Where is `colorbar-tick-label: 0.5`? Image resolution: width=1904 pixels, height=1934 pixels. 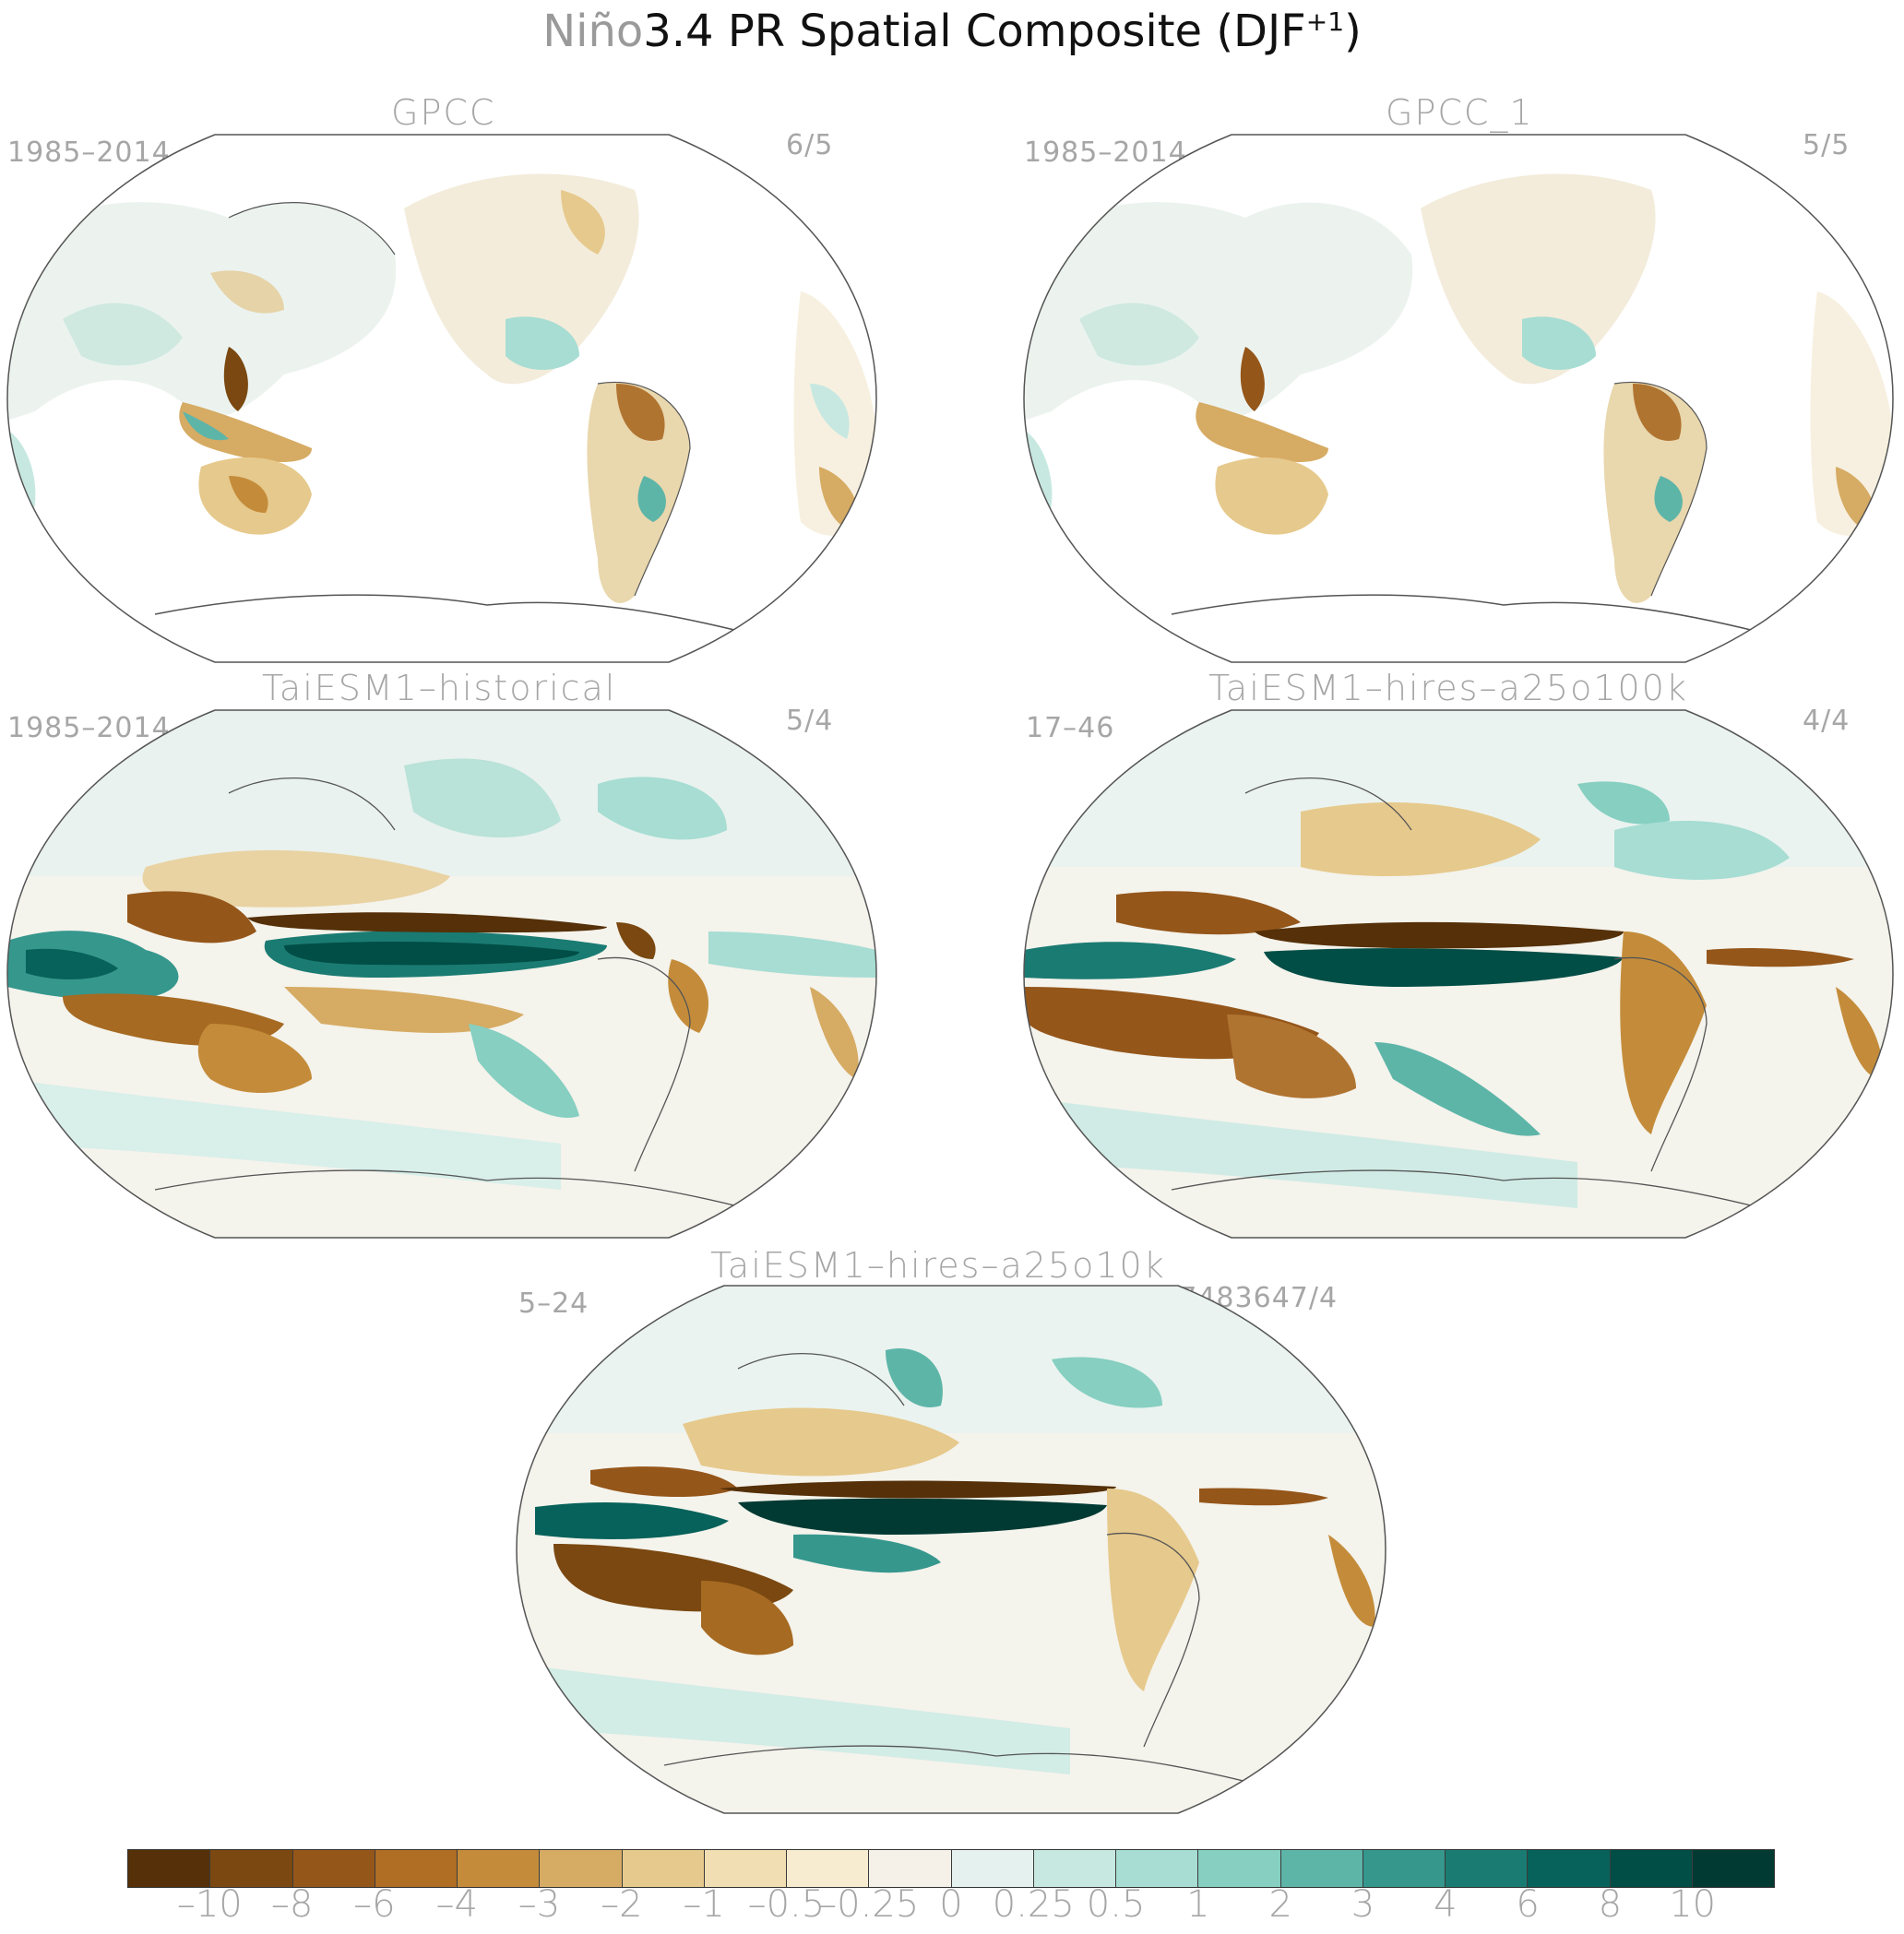
colorbar-tick-label: 0.5 is located at coordinates (1116, 1904).